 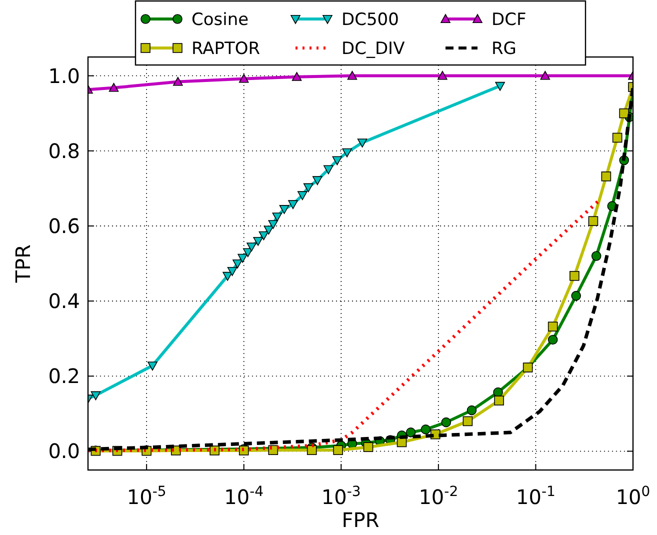 What do you see at coordinates (64, 226) in the screenshot?
I see `y-tick-label: 0.6` at bounding box center [64, 226].